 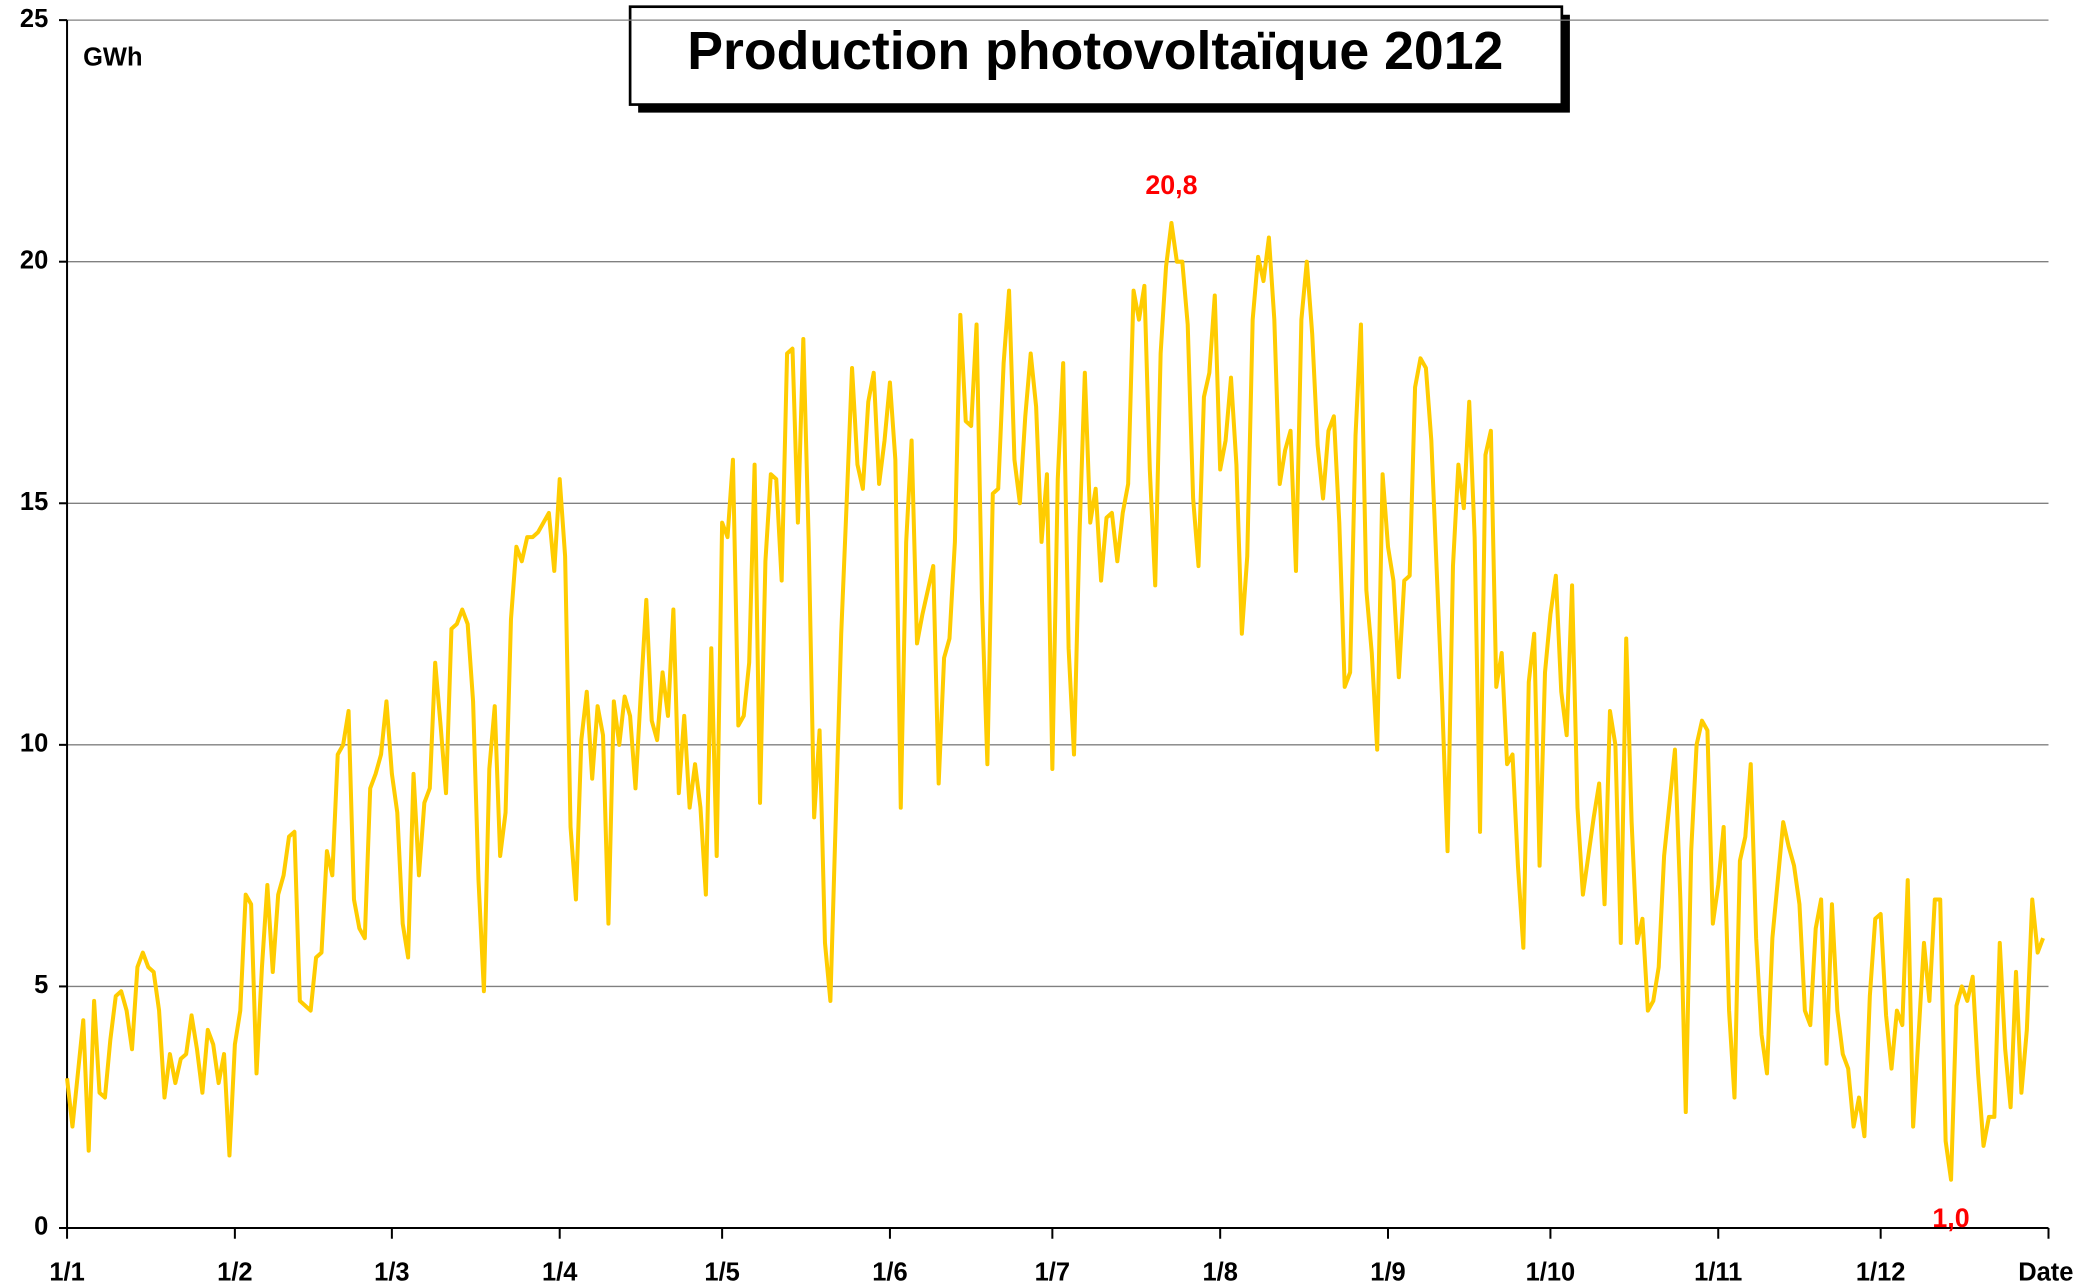 I want to click on x-axis-label: Date, so click(x=2045, y=1272).